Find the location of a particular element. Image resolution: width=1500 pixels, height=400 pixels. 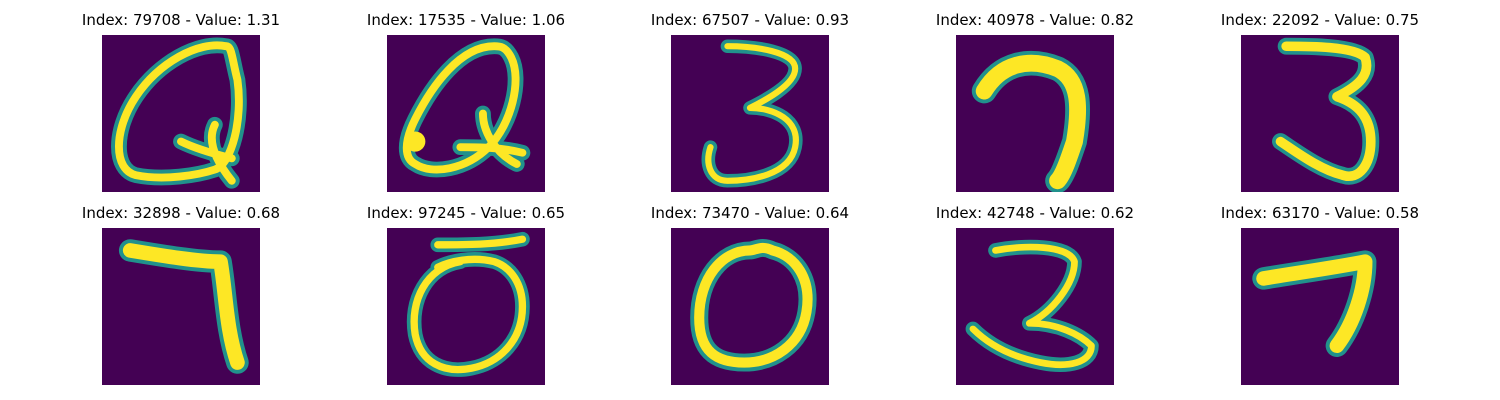

image-panel-3: Index: 67507 - Value: 0.93 is located at coordinates (750, 103).